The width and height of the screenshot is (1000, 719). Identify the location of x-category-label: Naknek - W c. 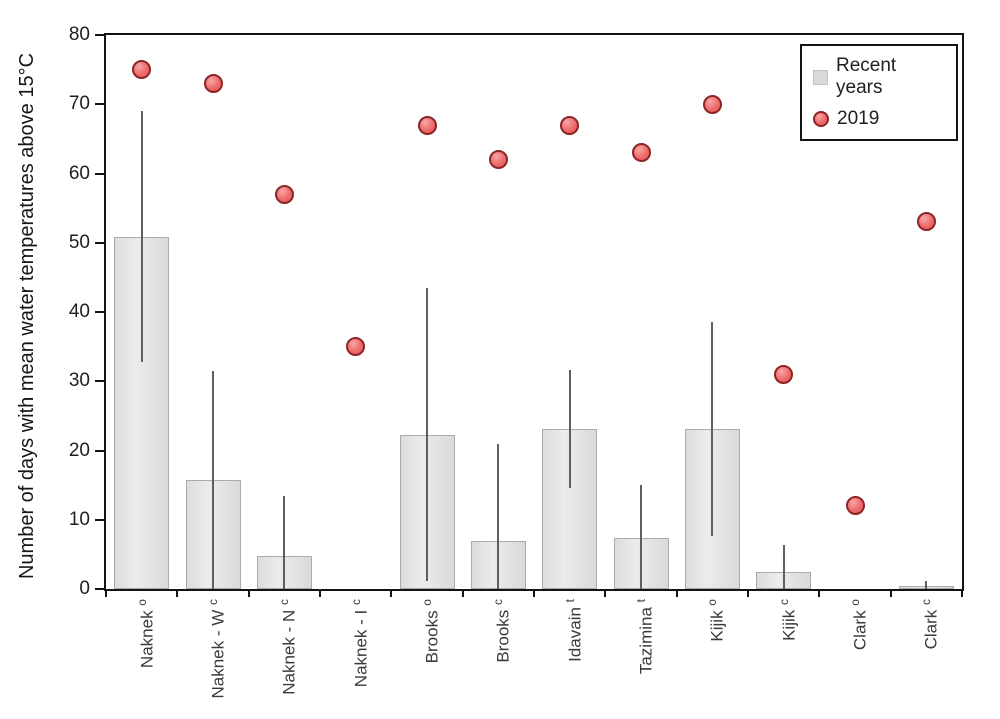
(215, 659).